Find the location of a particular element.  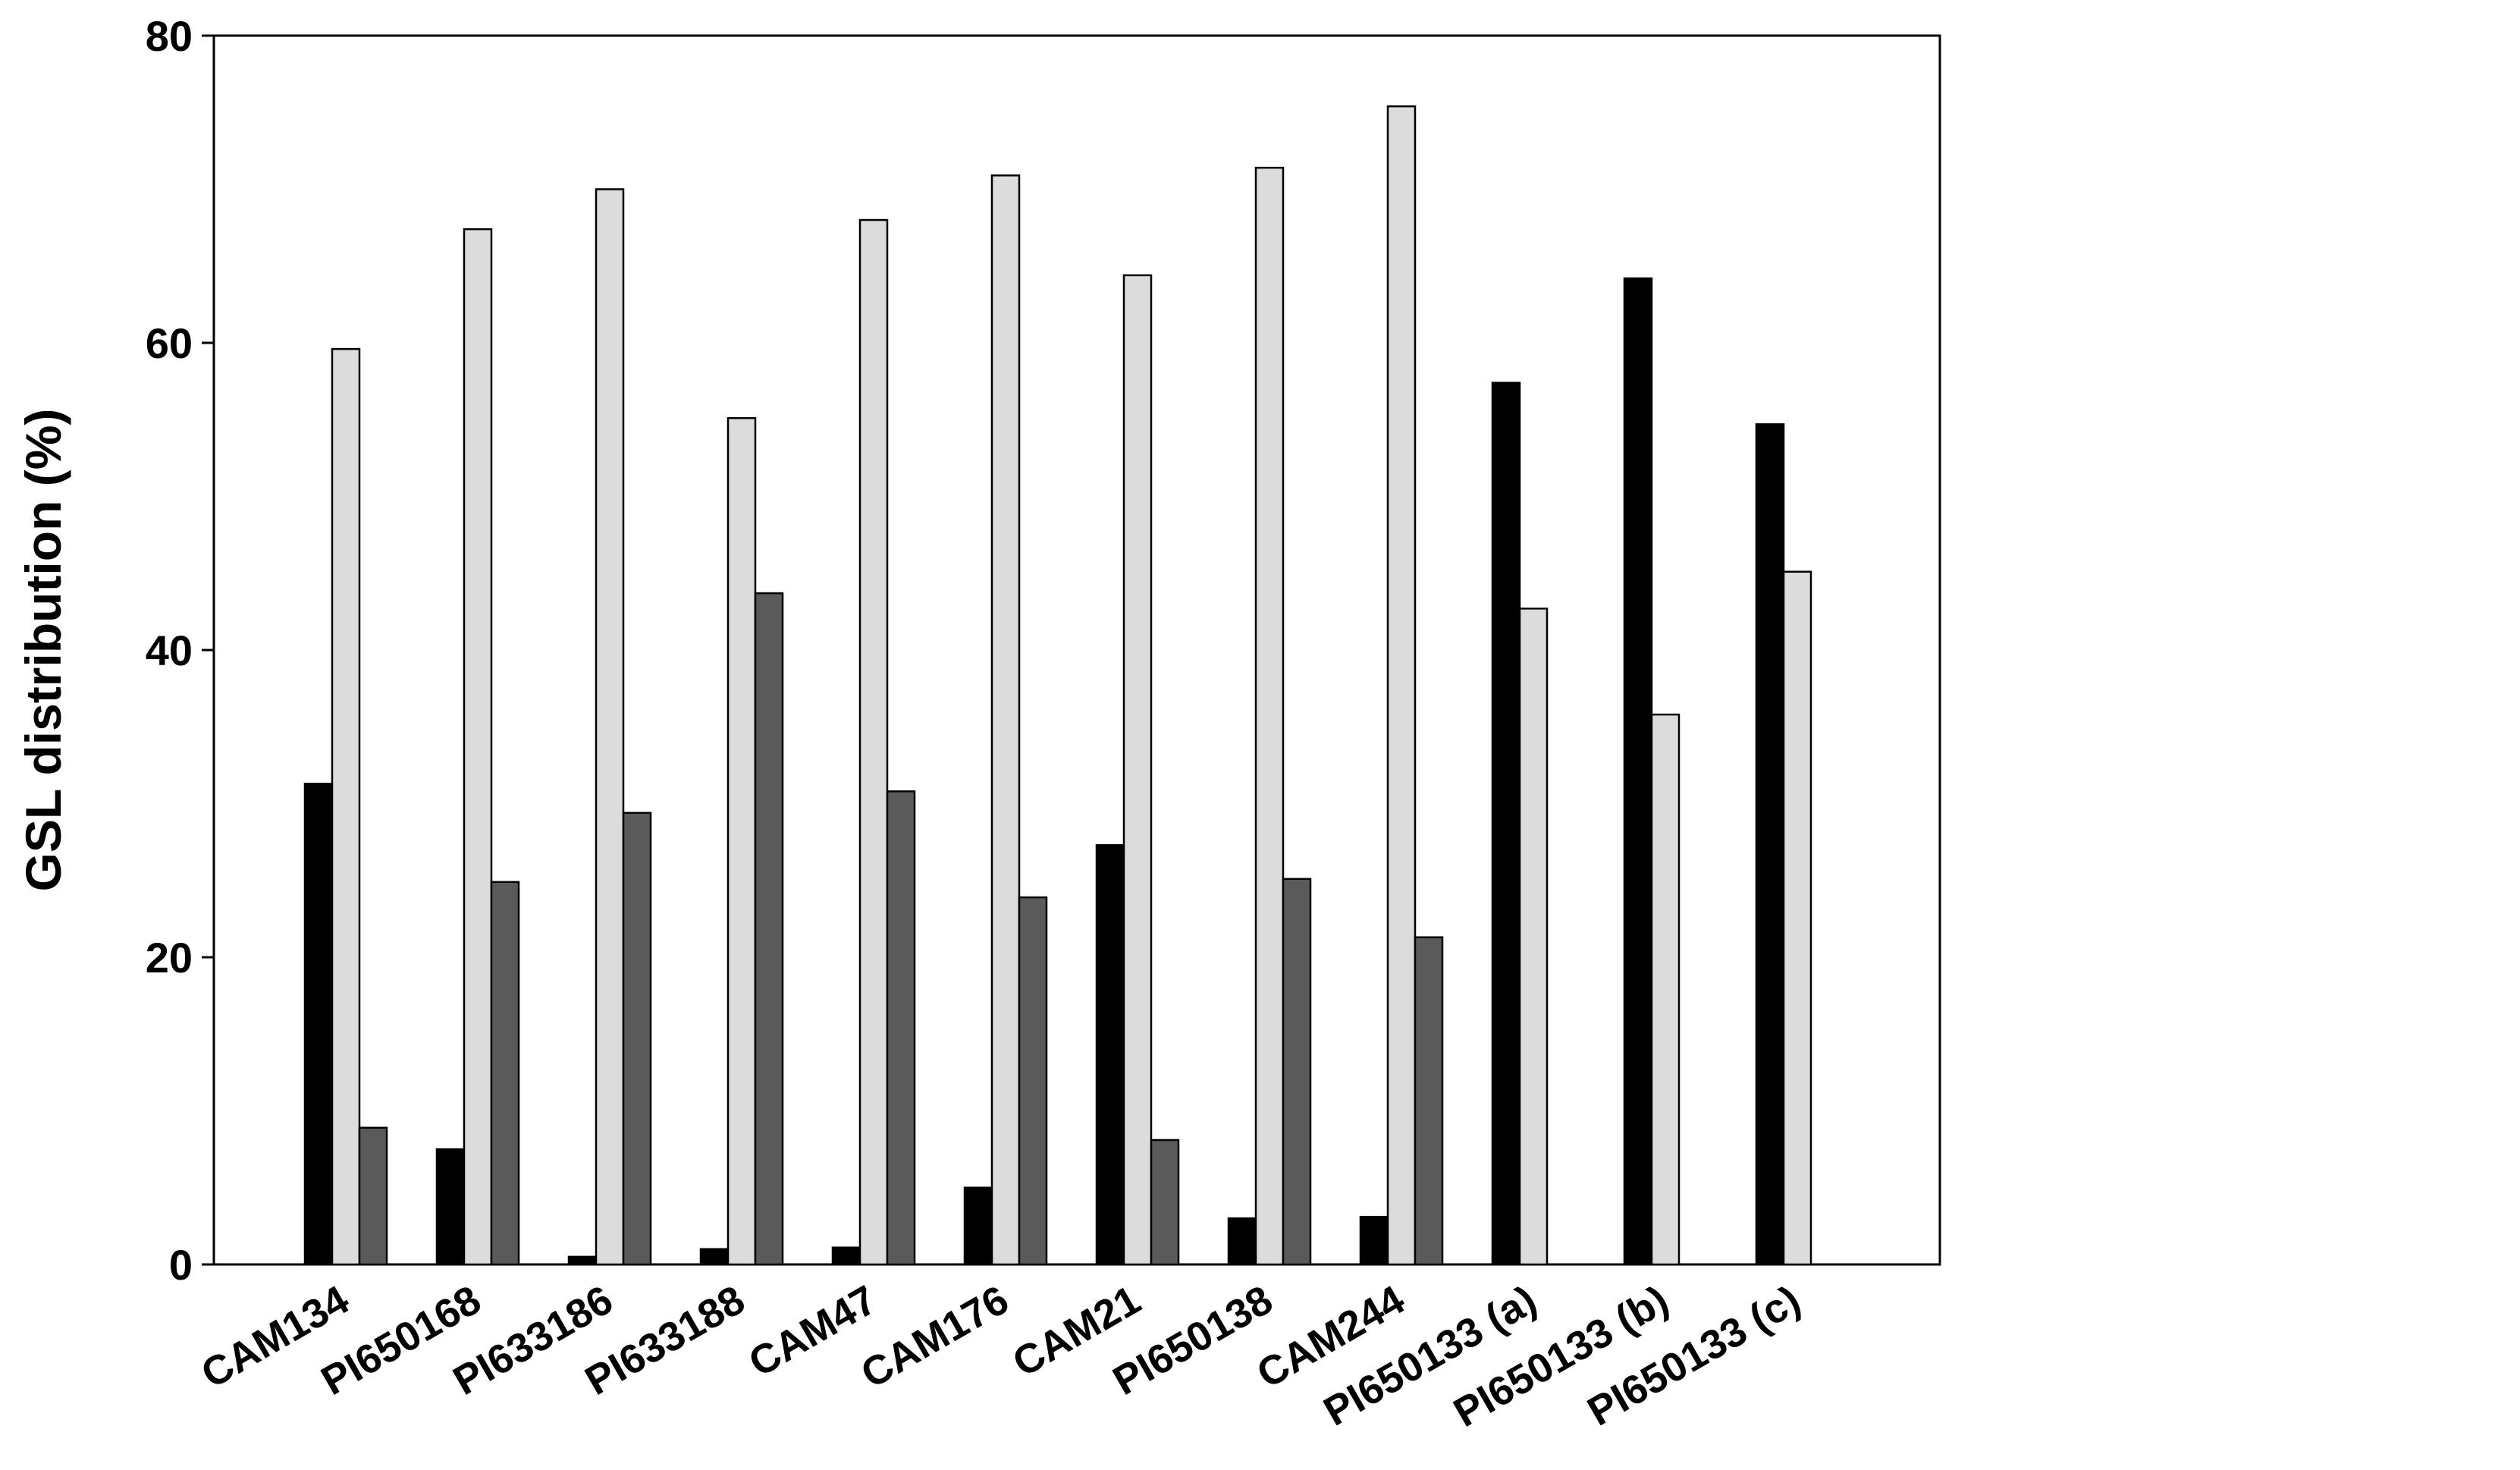

y-tick-label: 40 is located at coordinates (169, 650).